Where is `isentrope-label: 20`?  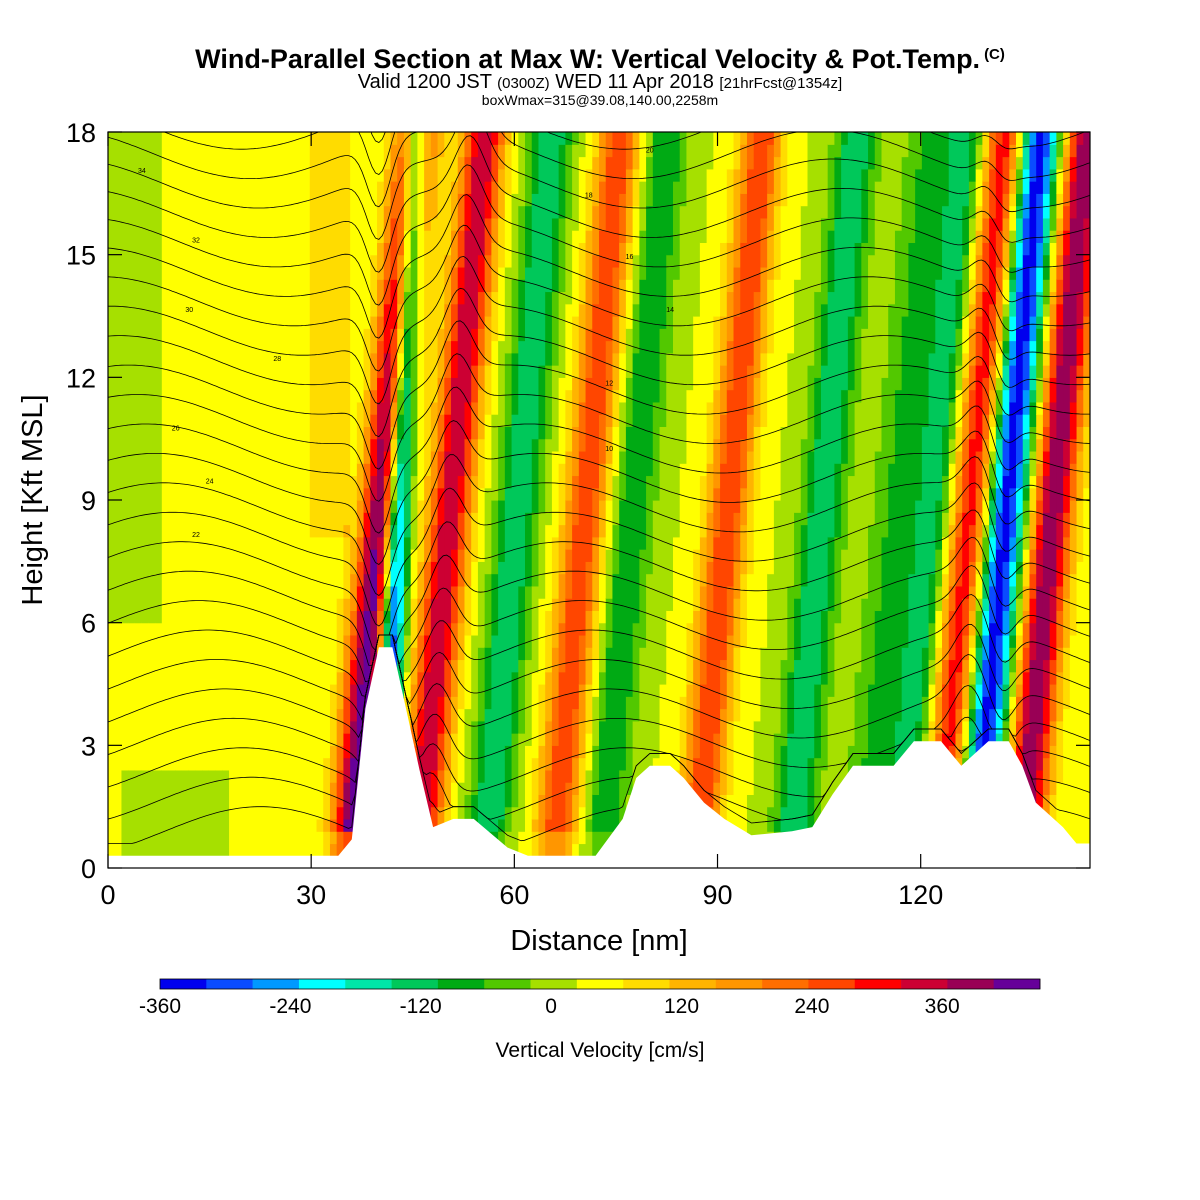 isentrope-label: 20 is located at coordinates (650, 150).